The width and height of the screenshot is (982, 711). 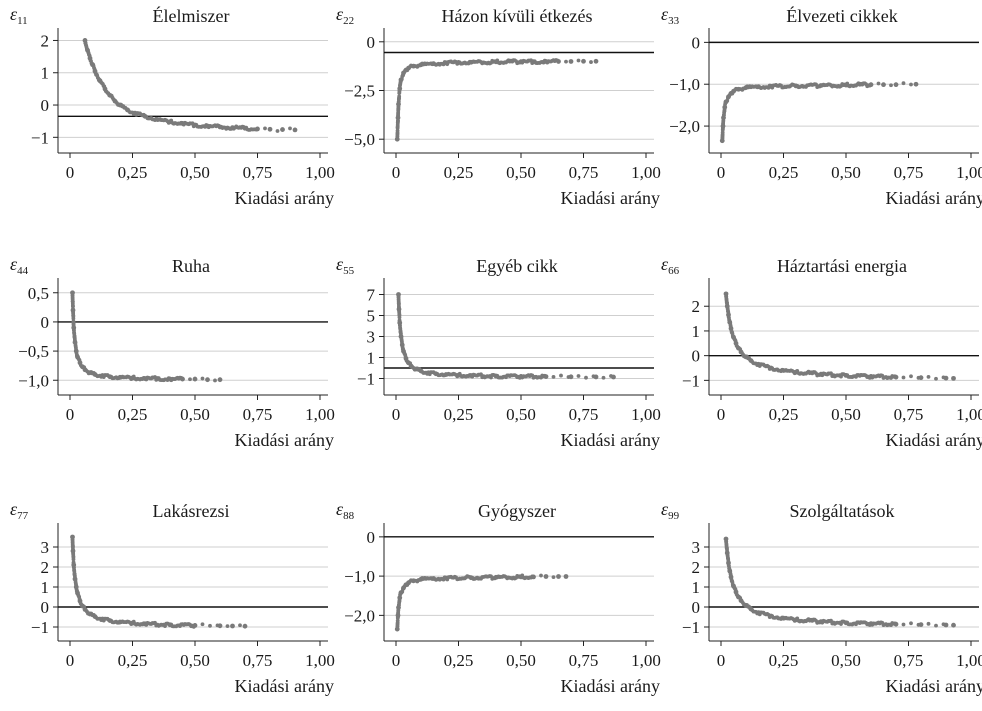 What do you see at coordinates (521, 414) in the screenshot?
I see `x-tick-label: 0,50` at bounding box center [521, 414].